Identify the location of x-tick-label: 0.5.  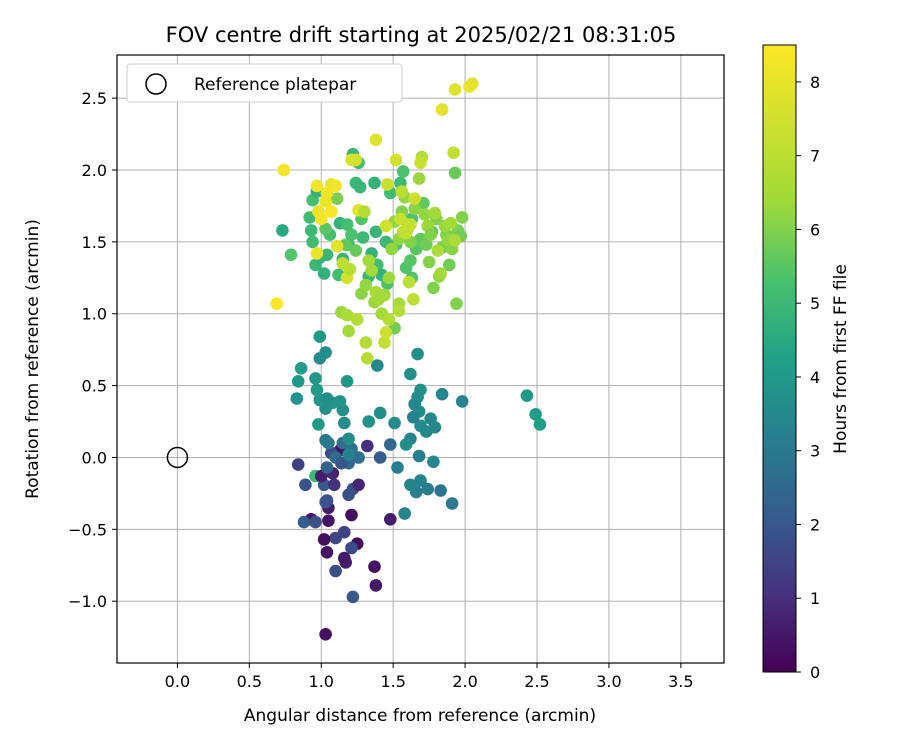
(249, 681).